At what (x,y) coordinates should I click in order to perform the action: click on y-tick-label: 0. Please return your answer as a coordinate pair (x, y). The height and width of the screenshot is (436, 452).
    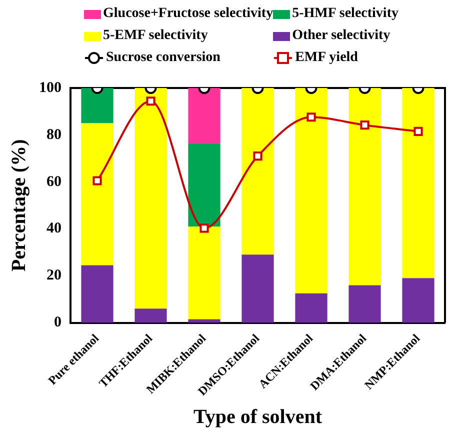
    Looking at the image, I should click on (58, 322).